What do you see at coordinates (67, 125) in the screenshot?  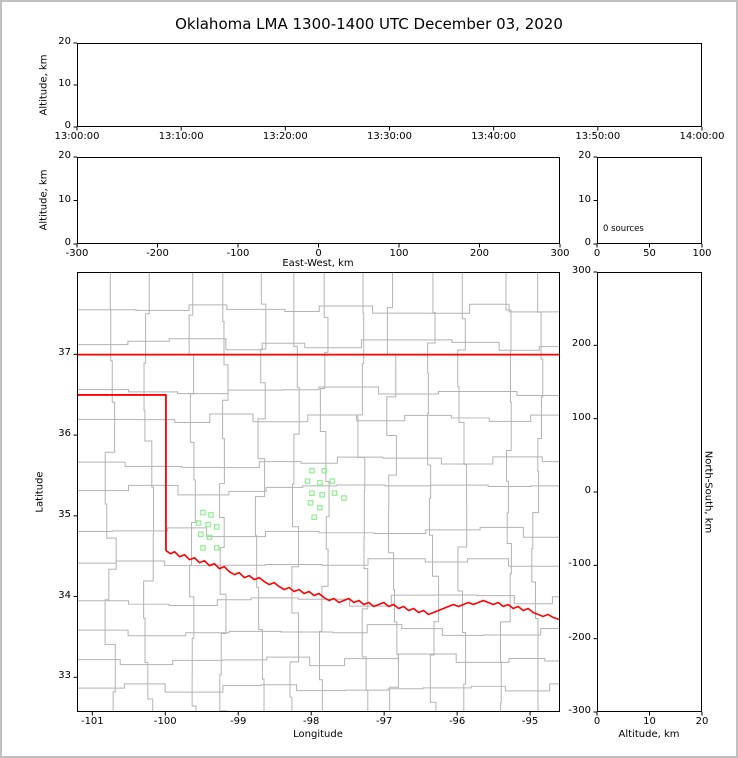 I see `altitude-vs-time-ytick-label: 0` at bounding box center [67, 125].